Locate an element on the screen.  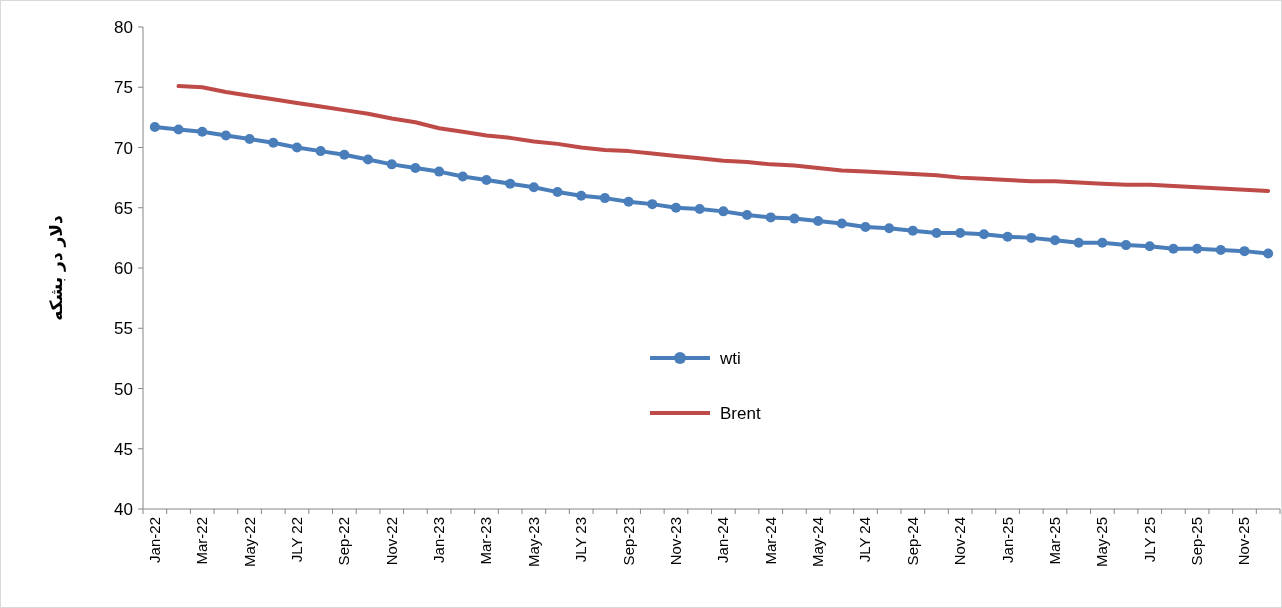
x-tick-label: Sep-23 is located at coordinates (628, 541).